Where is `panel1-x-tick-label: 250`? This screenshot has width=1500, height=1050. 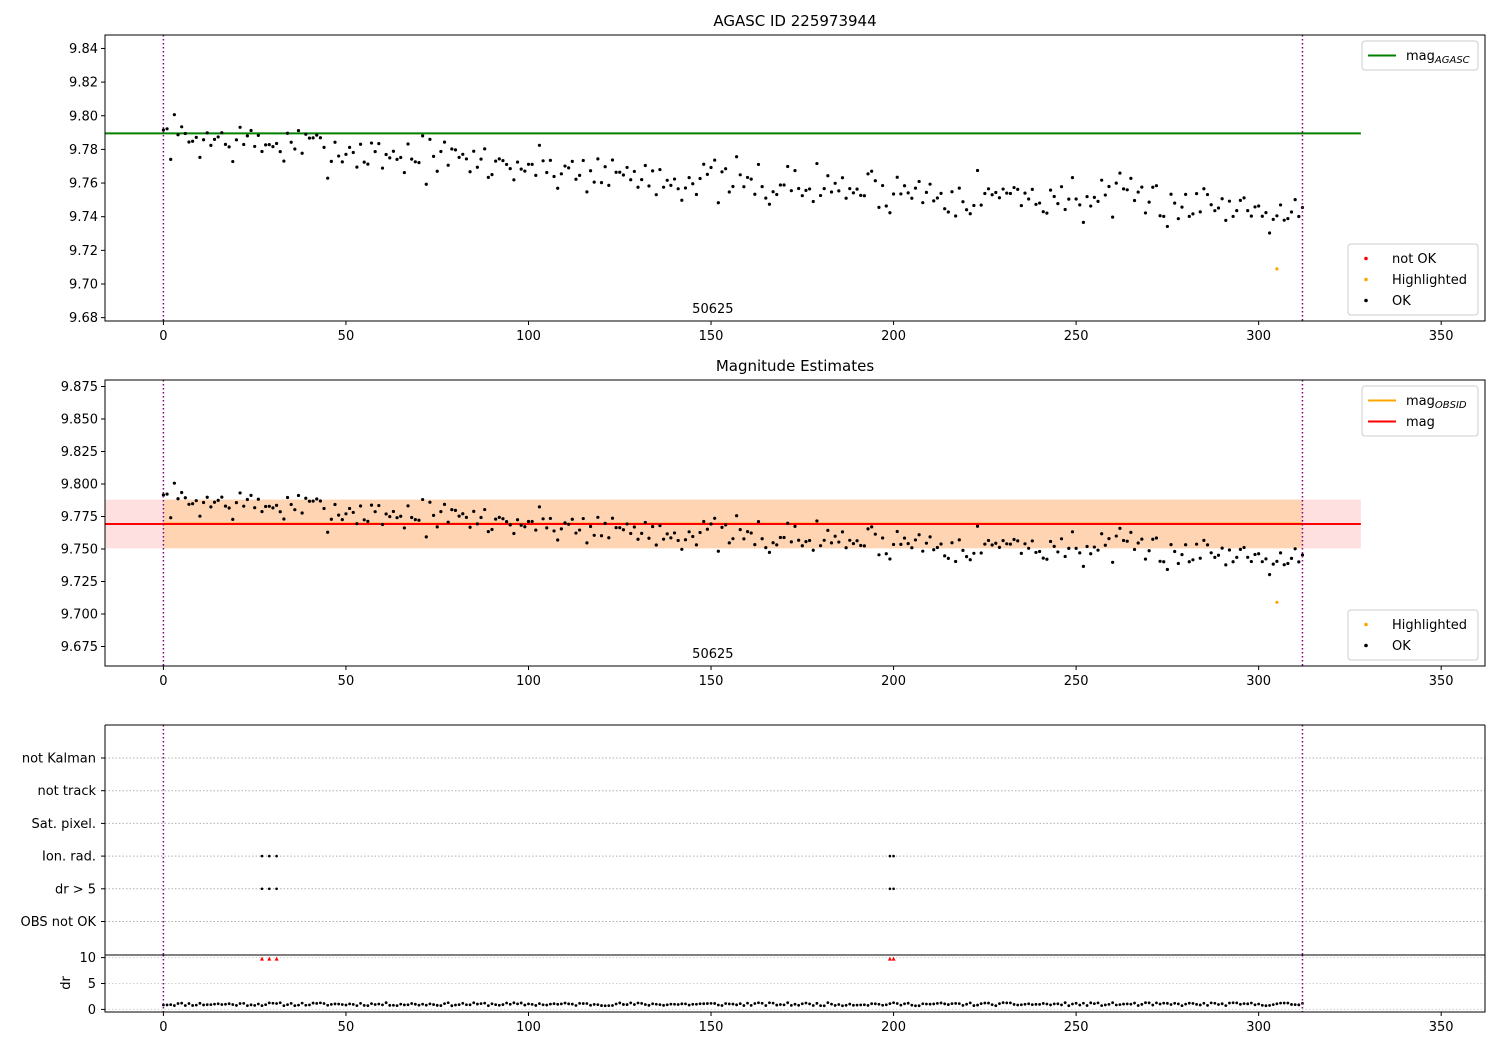 panel1-x-tick-label: 250 is located at coordinates (1076, 336).